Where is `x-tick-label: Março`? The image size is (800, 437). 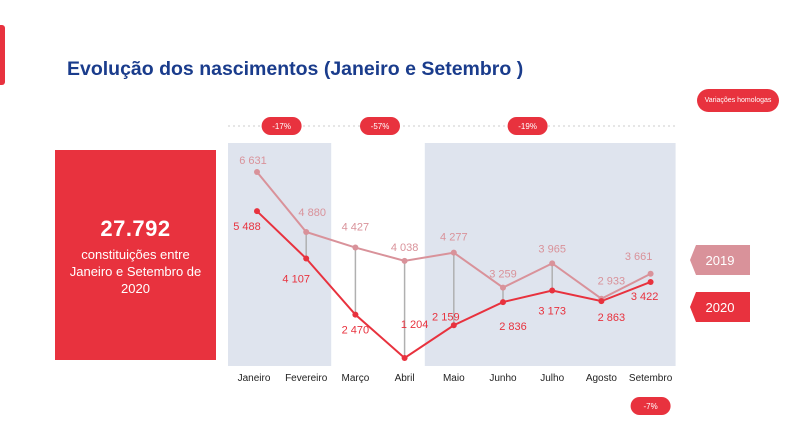 x-tick-label: Março is located at coordinates (356, 378).